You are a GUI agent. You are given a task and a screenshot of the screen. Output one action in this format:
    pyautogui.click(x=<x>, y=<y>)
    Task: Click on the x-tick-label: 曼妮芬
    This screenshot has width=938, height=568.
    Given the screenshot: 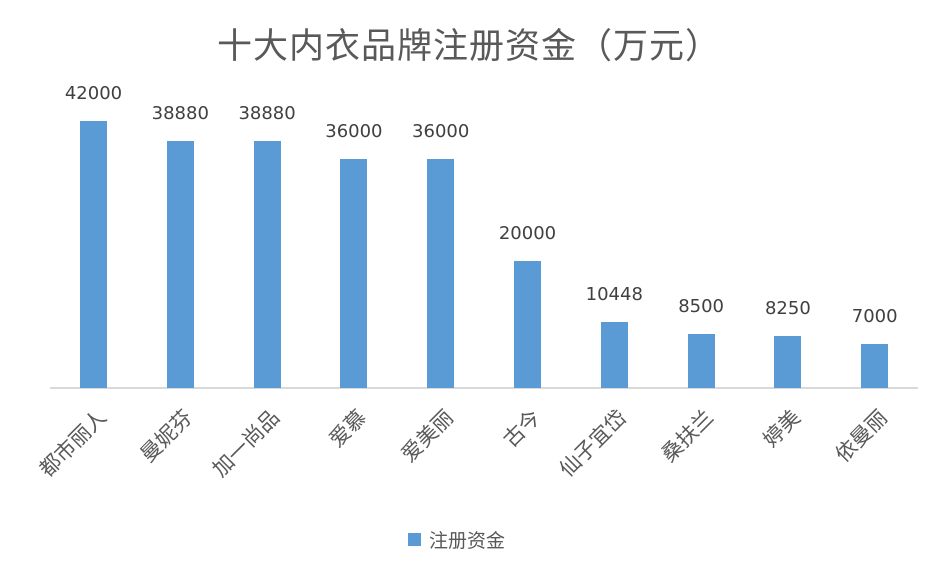 What is the action you would take?
    pyautogui.click(x=166, y=436)
    